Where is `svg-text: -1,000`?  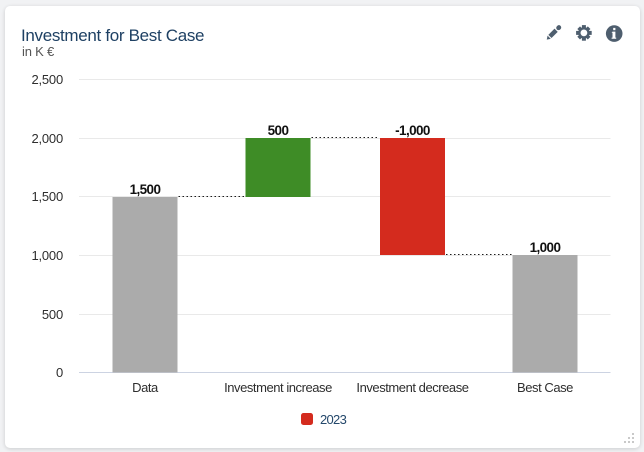 svg-text: -1,000 is located at coordinates (412, 130).